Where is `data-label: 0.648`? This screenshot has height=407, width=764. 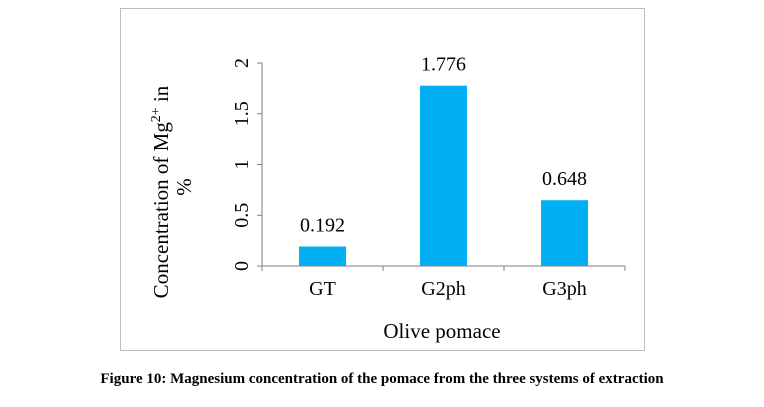 data-label: 0.648 is located at coordinates (564, 179).